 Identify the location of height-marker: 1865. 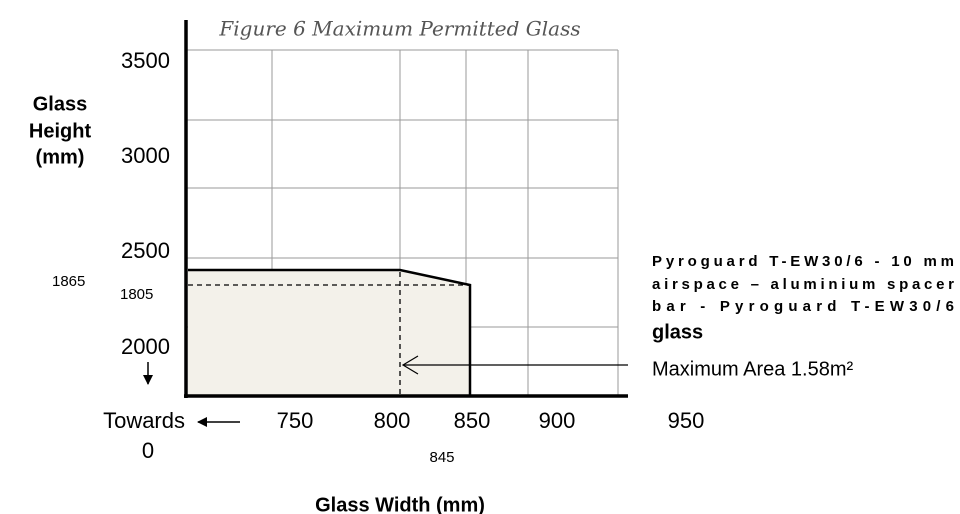
(68, 281).